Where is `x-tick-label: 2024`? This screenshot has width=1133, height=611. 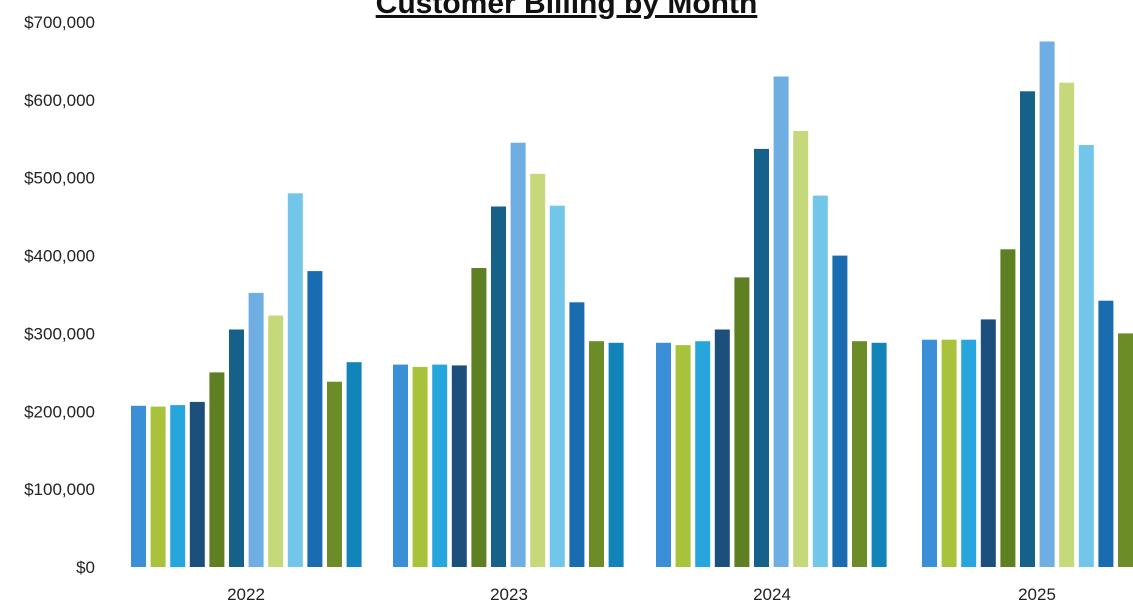
x-tick-label: 2024 is located at coordinates (772, 594).